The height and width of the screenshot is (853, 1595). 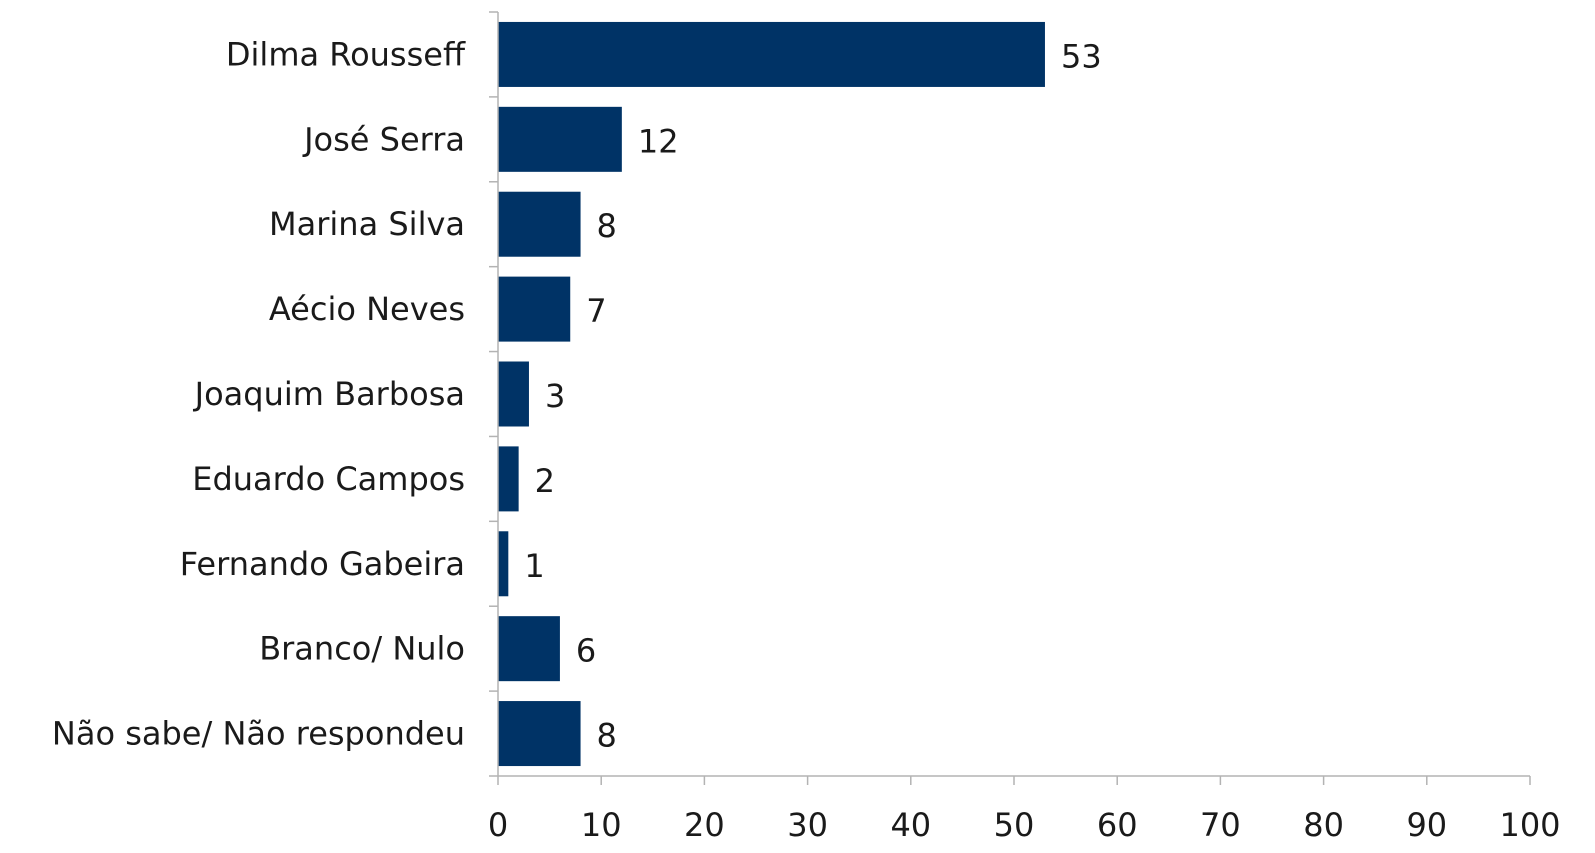 I want to click on category-label: Marina Silva, so click(x=367, y=224).